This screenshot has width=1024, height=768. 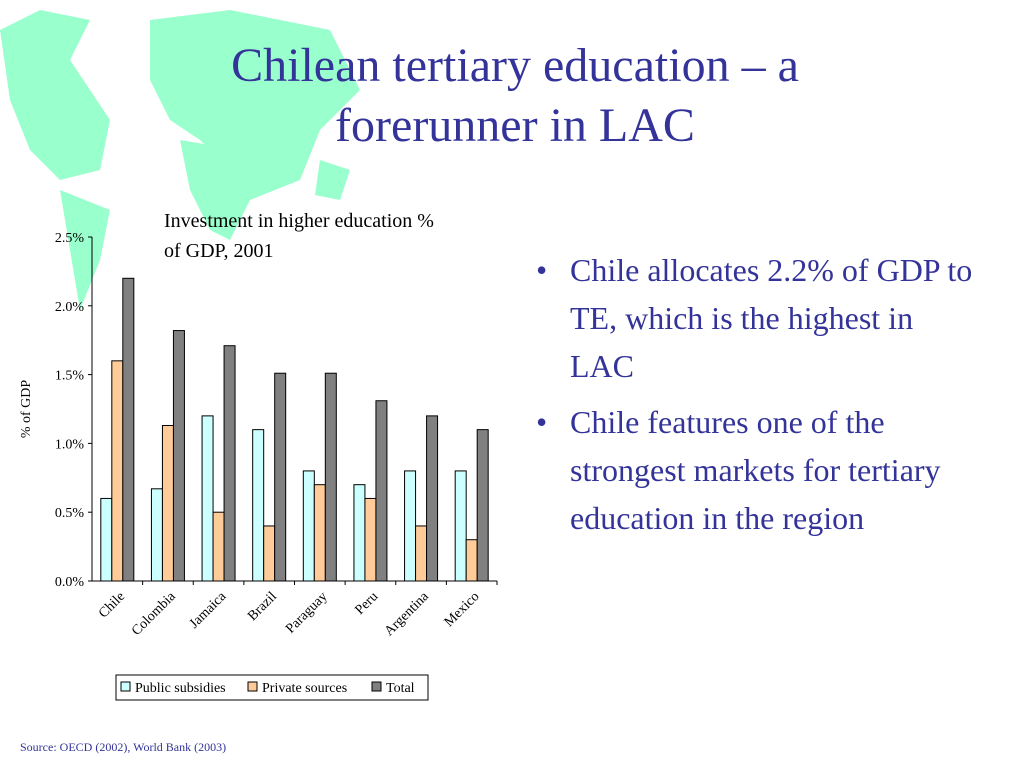 What do you see at coordinates (180, 688) in the screenshot?
I see `legend-label: Public subsidies` at bounding box center [180, 688].